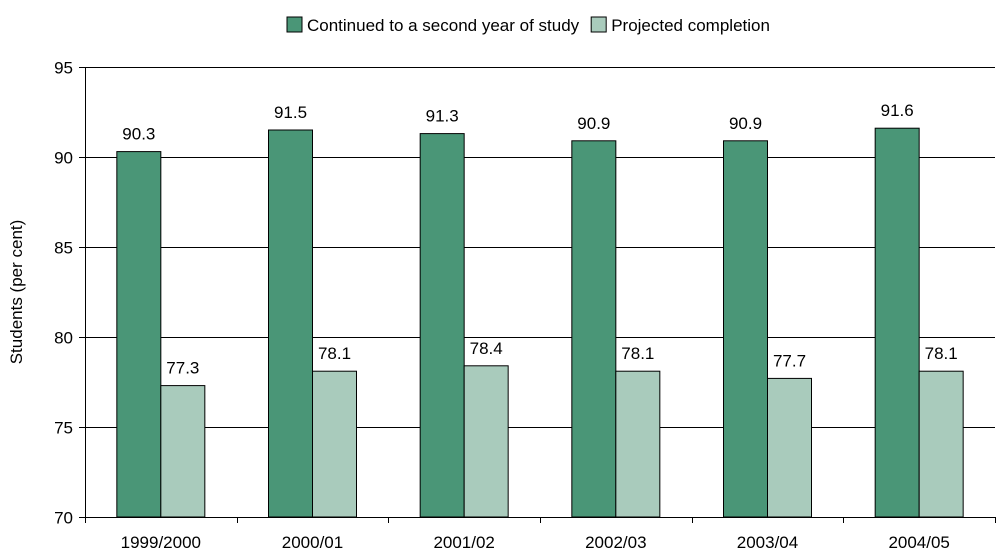 This screenshot has height=560, width=999. I want to click on y-axis-label-group: Students (per cent), so click(16, 292).